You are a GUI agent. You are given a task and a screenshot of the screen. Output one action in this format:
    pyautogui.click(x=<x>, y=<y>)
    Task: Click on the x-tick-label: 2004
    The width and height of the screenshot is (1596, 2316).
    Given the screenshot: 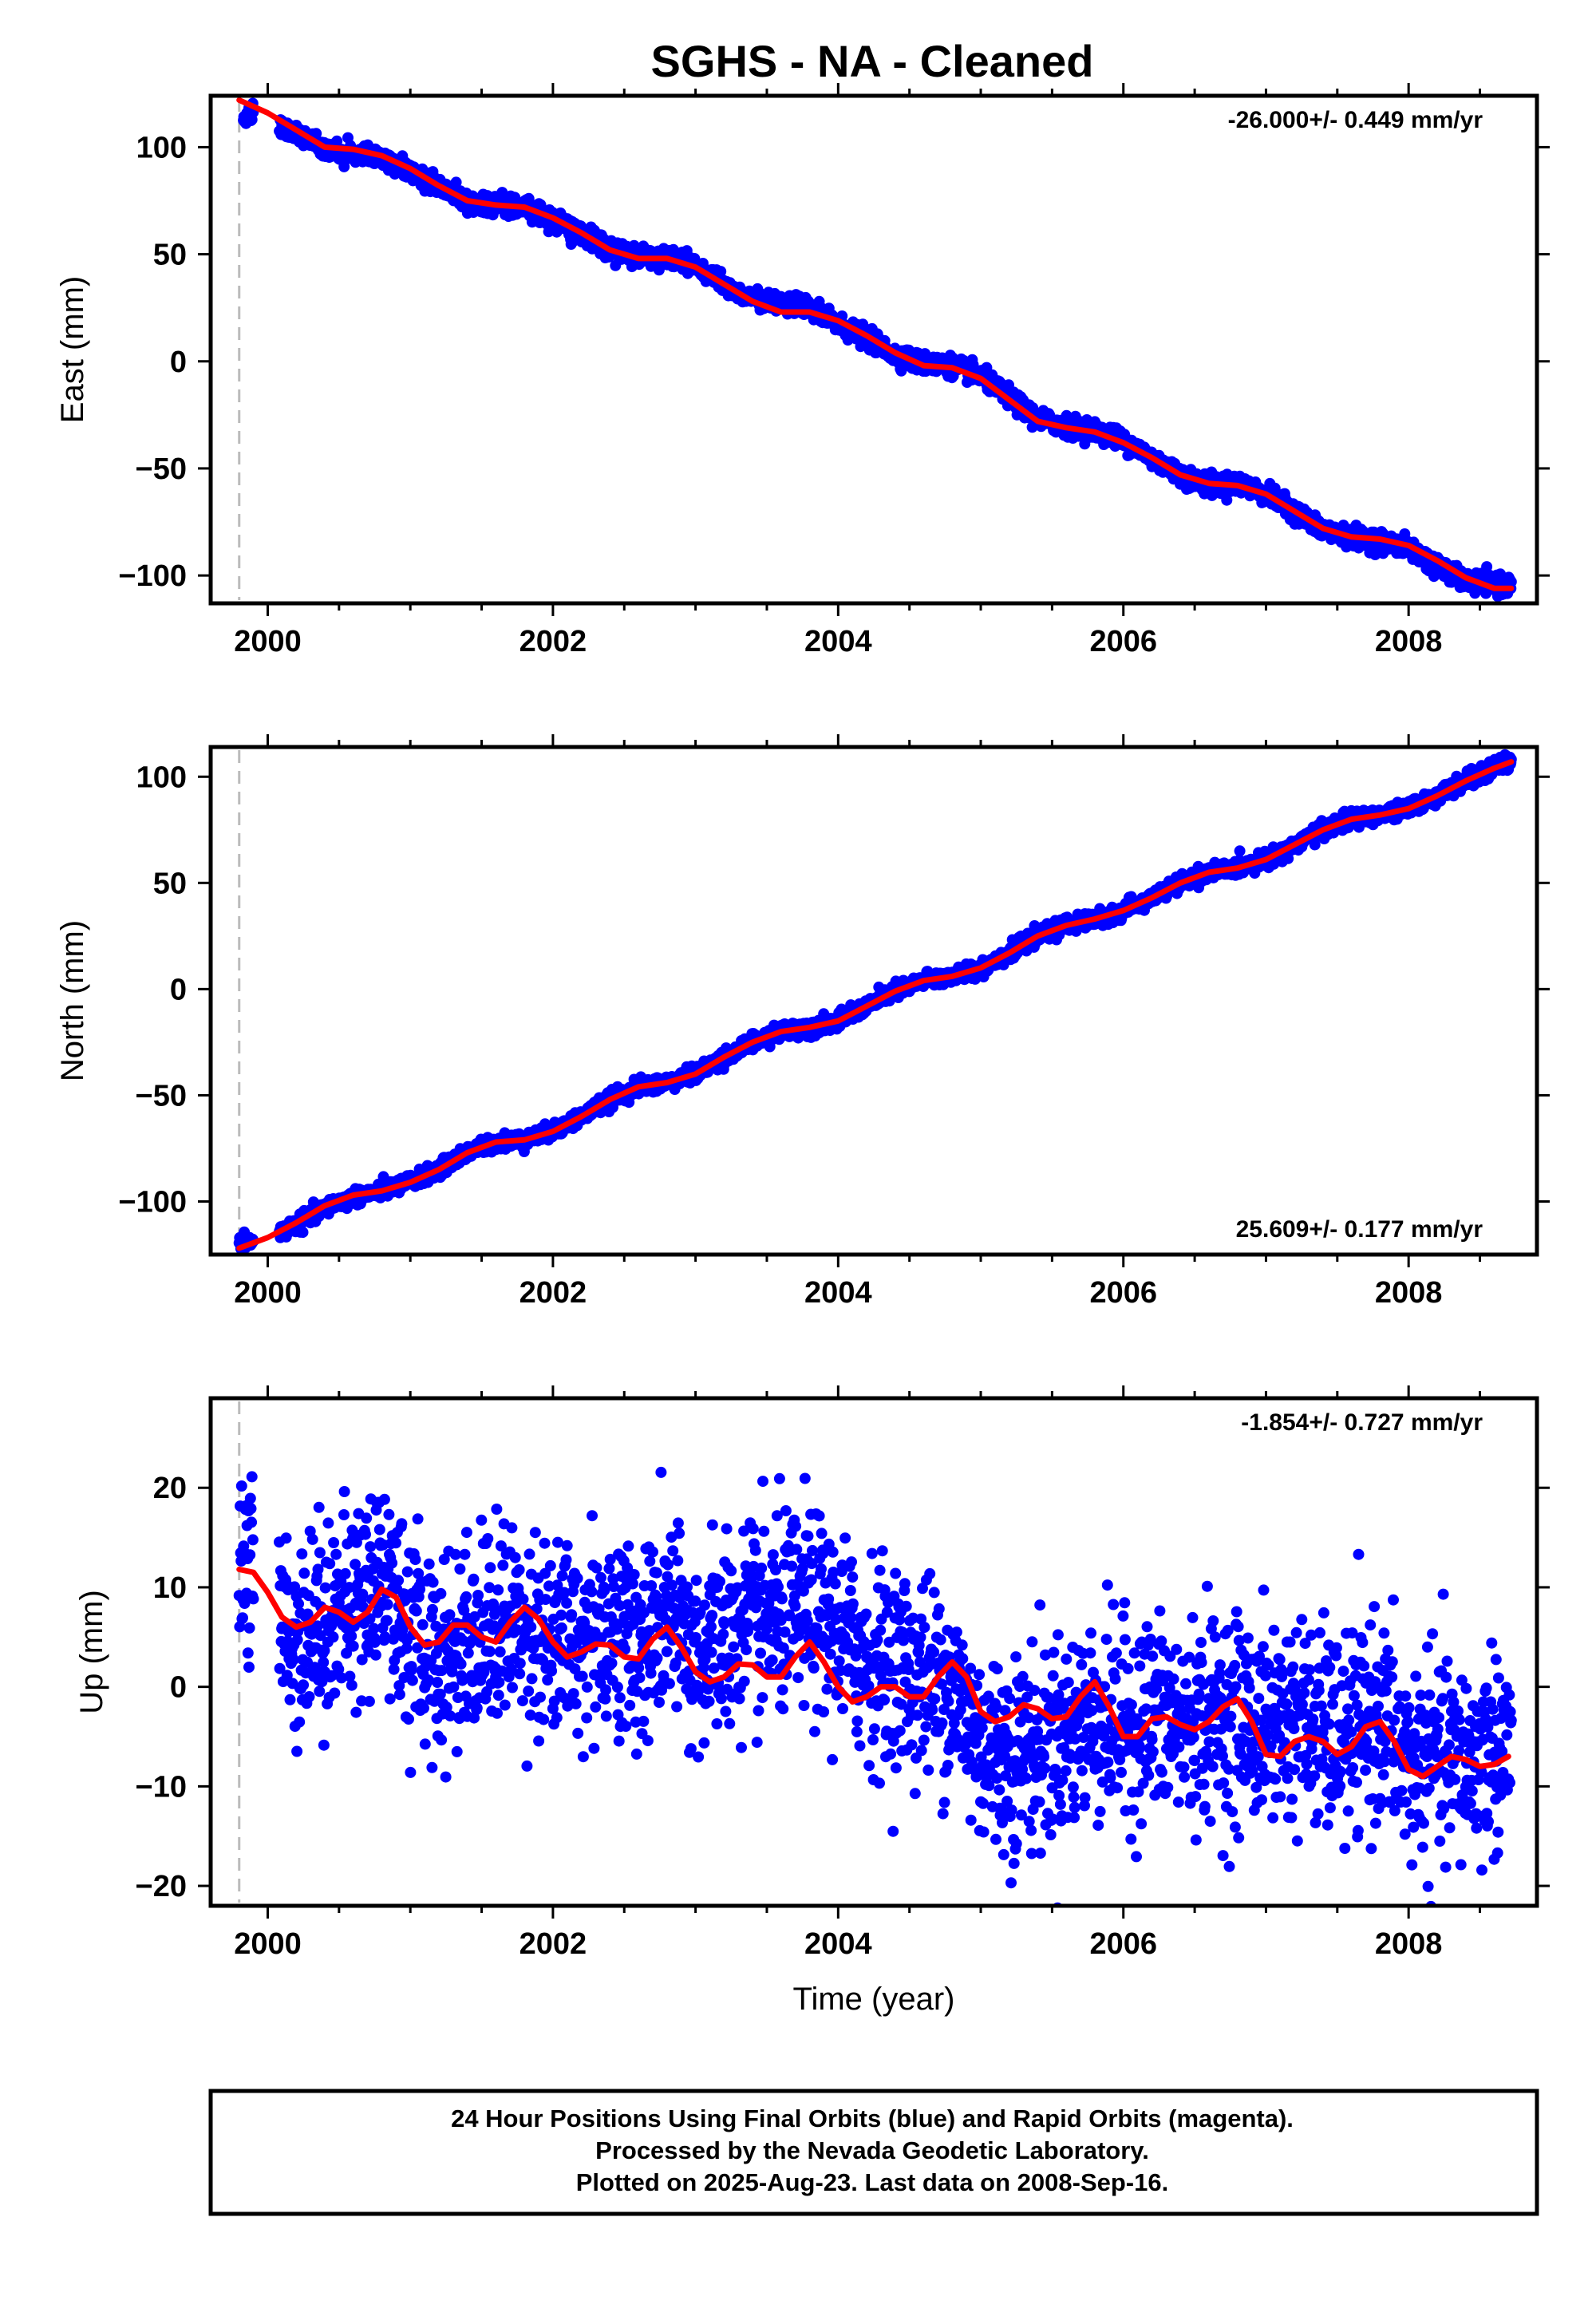 What is the action you would take?
    pyautogui.click(x=838, y=641)
    